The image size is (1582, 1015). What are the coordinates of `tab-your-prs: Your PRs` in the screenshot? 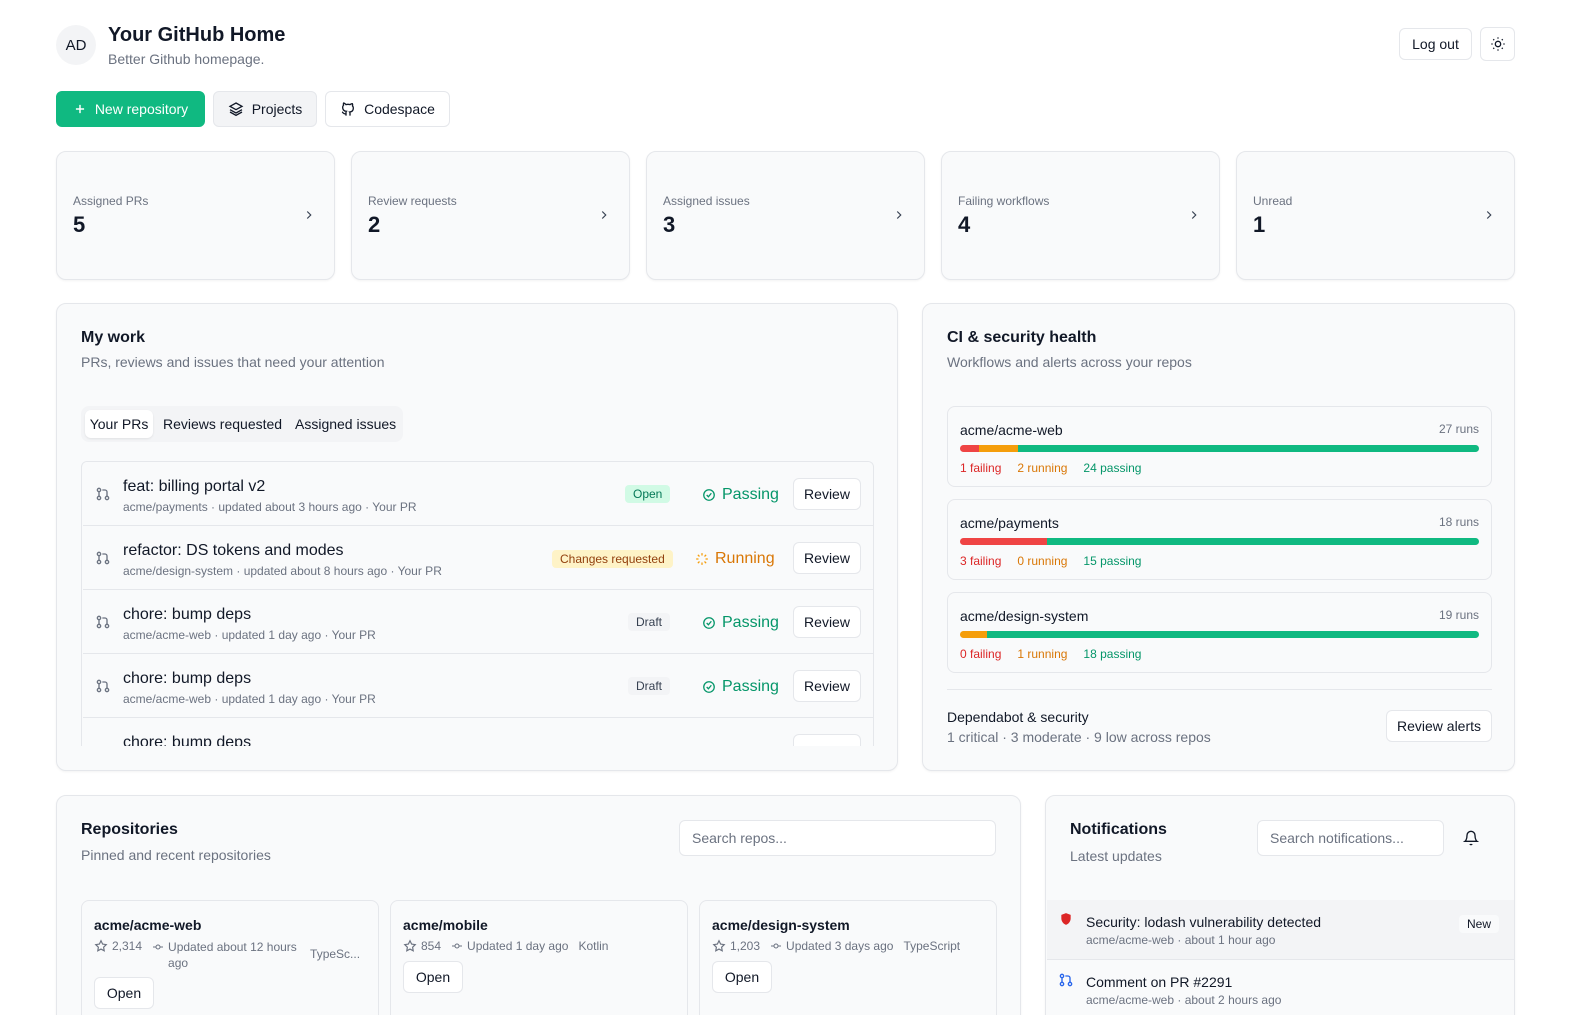 It's located at (119, 424).